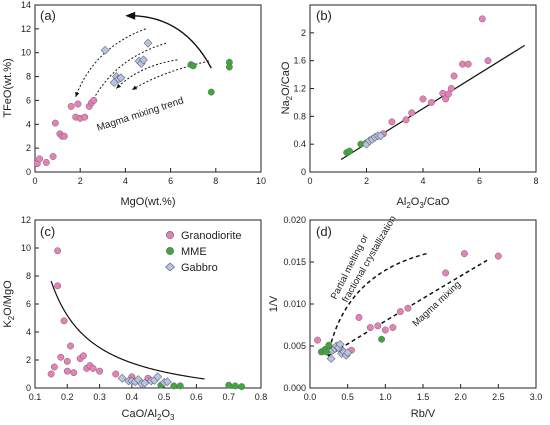 This screenshot has height=425, width=550. I want to click on panel-b-ytick-label: 2, so click(303, 33).